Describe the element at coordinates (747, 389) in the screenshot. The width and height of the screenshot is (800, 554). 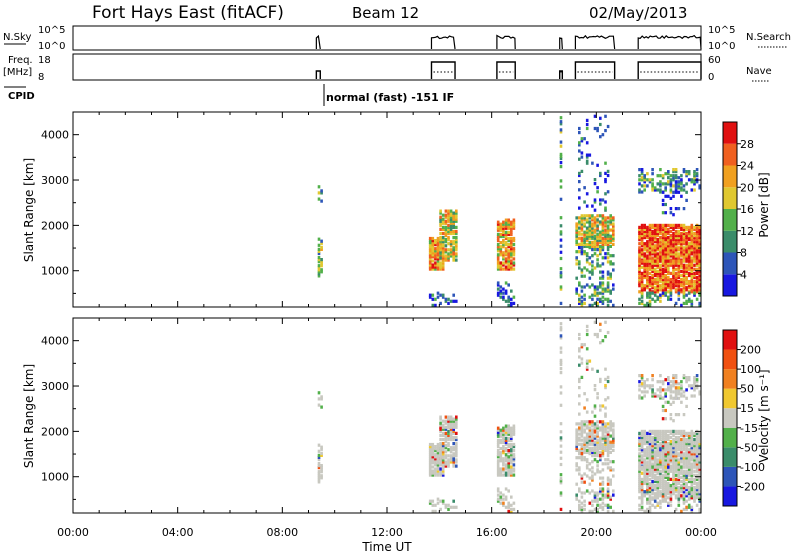
I see `velocity-colorbar-tick-label: 50` at that location.